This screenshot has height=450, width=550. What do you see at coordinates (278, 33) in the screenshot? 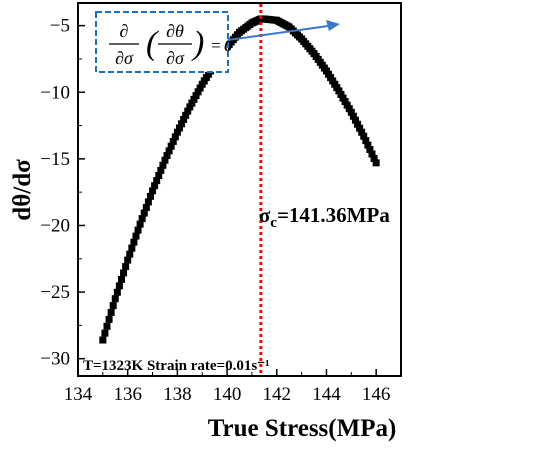
I see `formula-arrow` at bounding box center [278, 33].